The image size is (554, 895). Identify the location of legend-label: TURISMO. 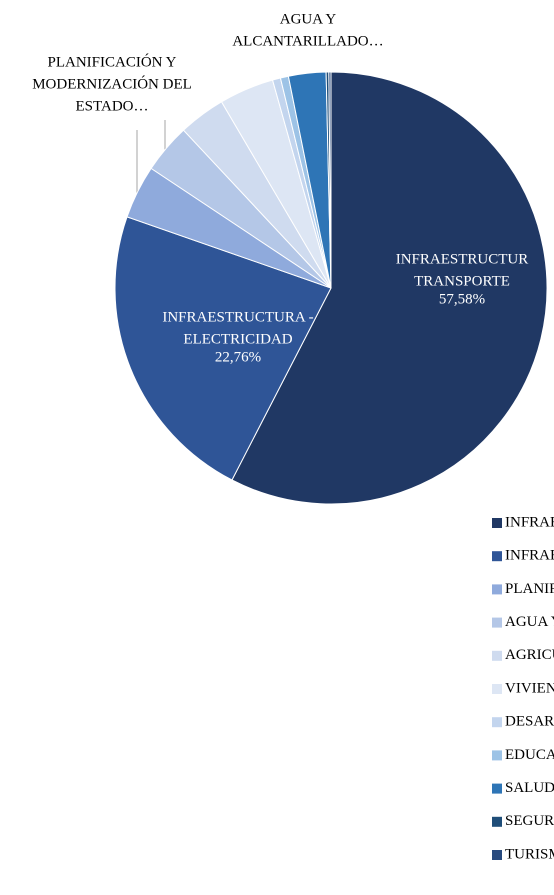
(529, 854).